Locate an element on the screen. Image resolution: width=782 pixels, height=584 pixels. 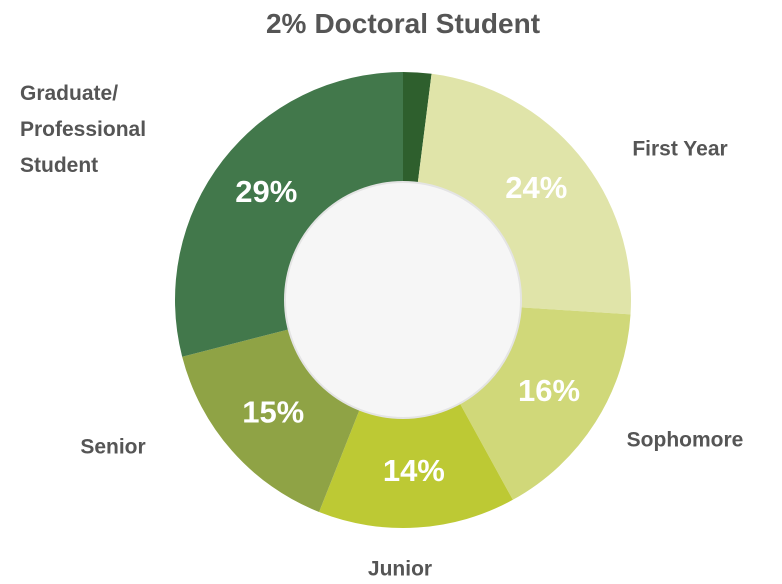
category-line: Professional is located at coordinates (83, 129).